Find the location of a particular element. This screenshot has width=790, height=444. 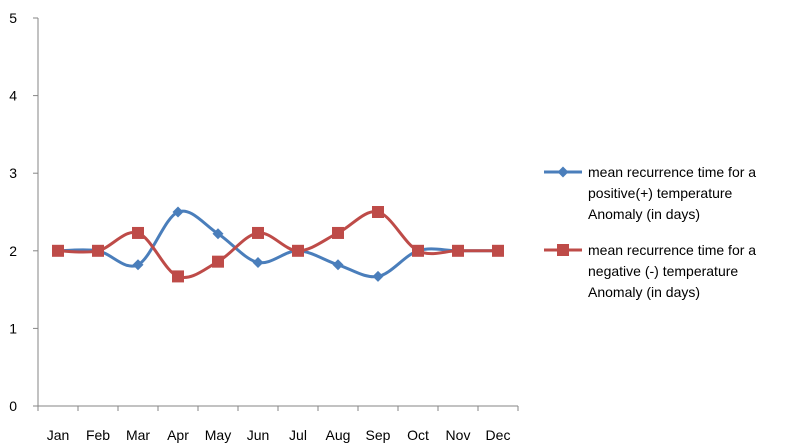

y-tick-label: 4 is located at coordinates (13, 96).